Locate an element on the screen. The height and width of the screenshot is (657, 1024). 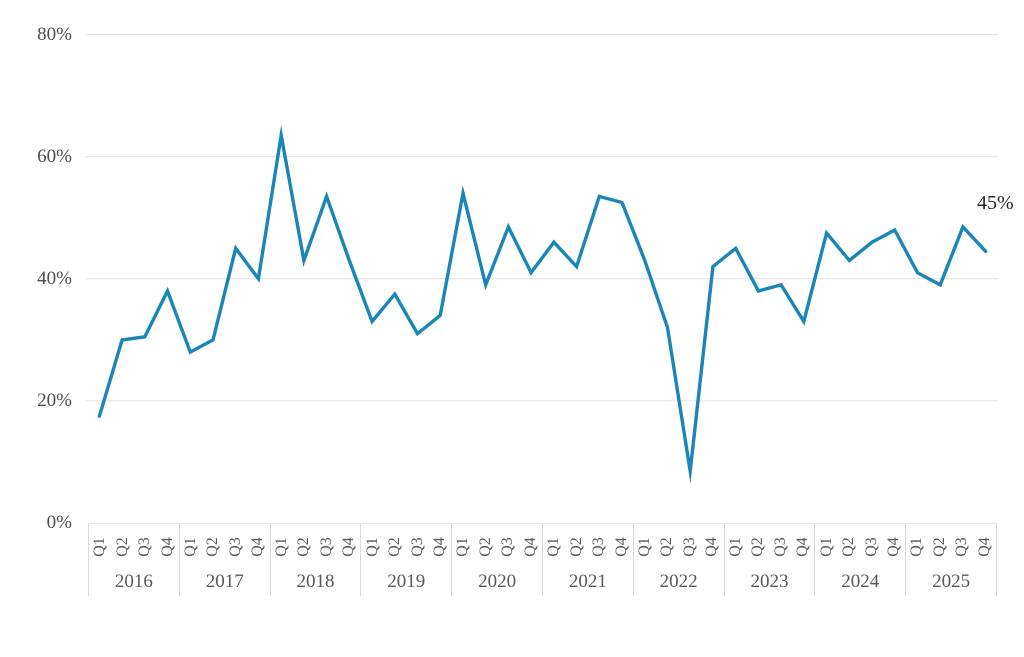
x-axis-year-label: 2016 is located at coordinates (133, 581).